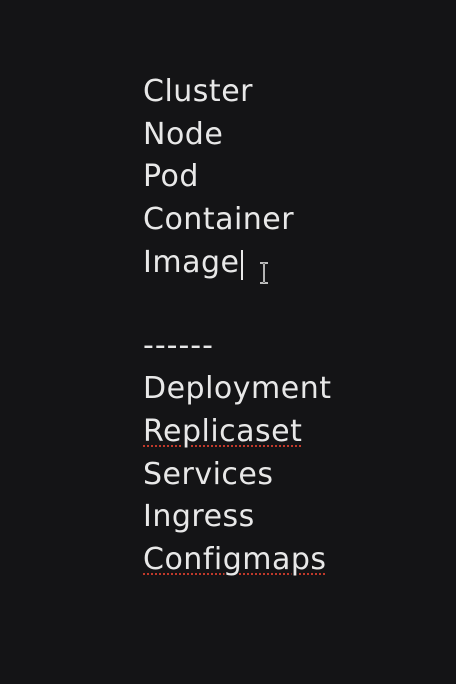 The width and height of the screenshot is (456, 684). I want to click on line-pod: Pod, so click(171, 176).